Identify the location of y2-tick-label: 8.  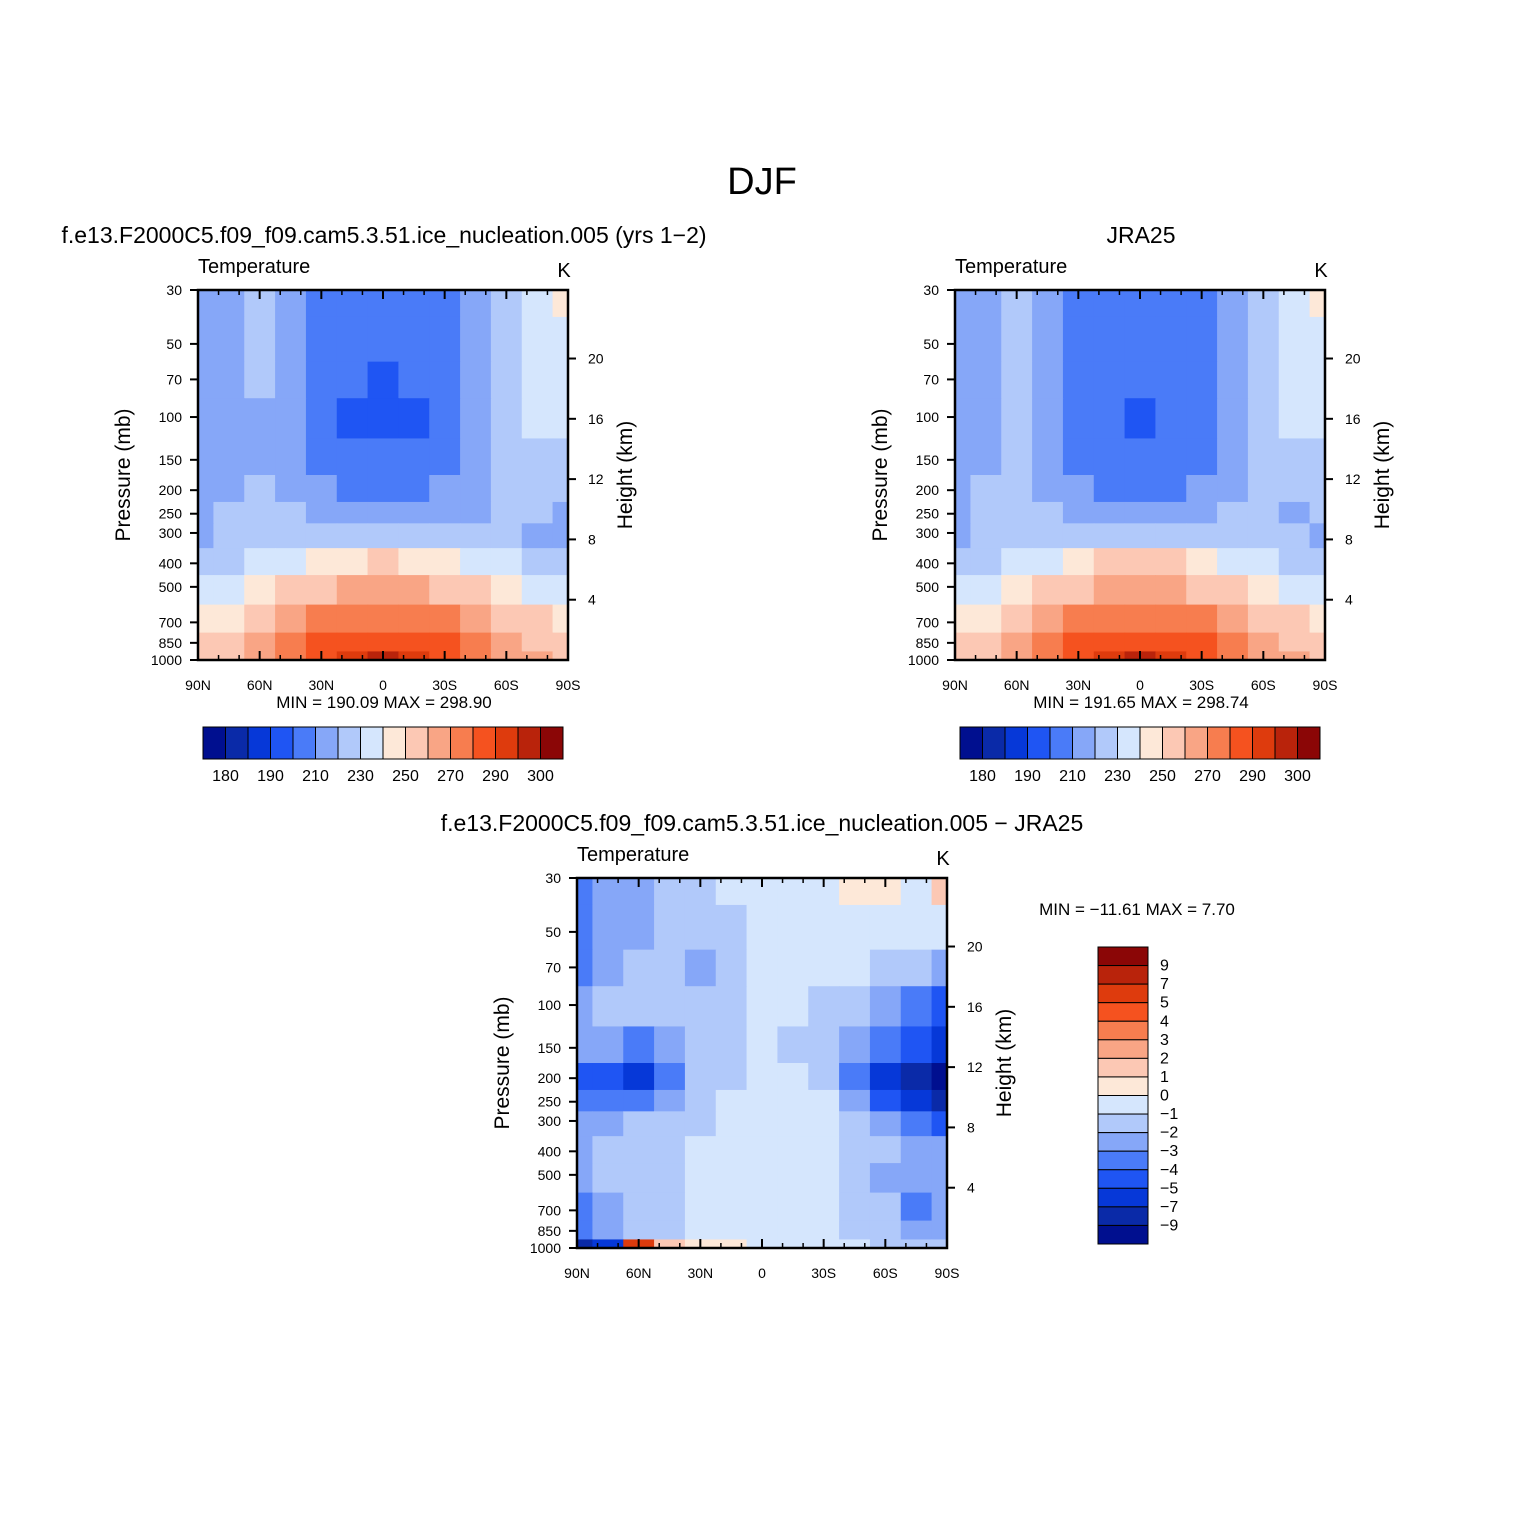
(592, 539).